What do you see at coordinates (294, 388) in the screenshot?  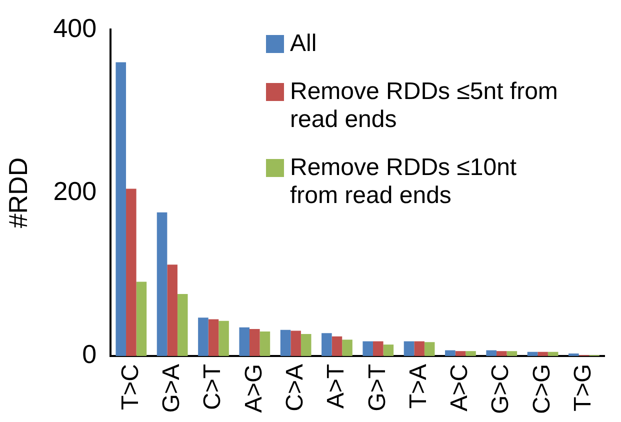 I see `x-tick-label: C>A` at bounding box center [294, 388].